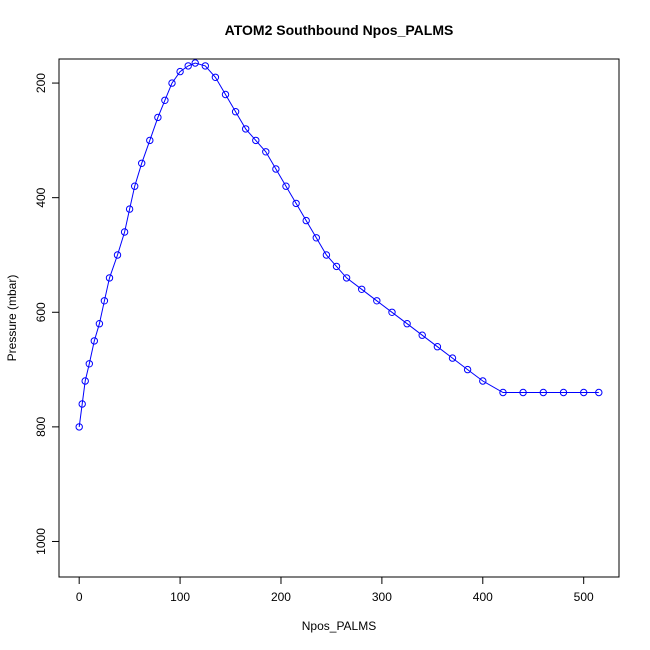  I want to click on x-tick-label: 500, so click(584, 597).